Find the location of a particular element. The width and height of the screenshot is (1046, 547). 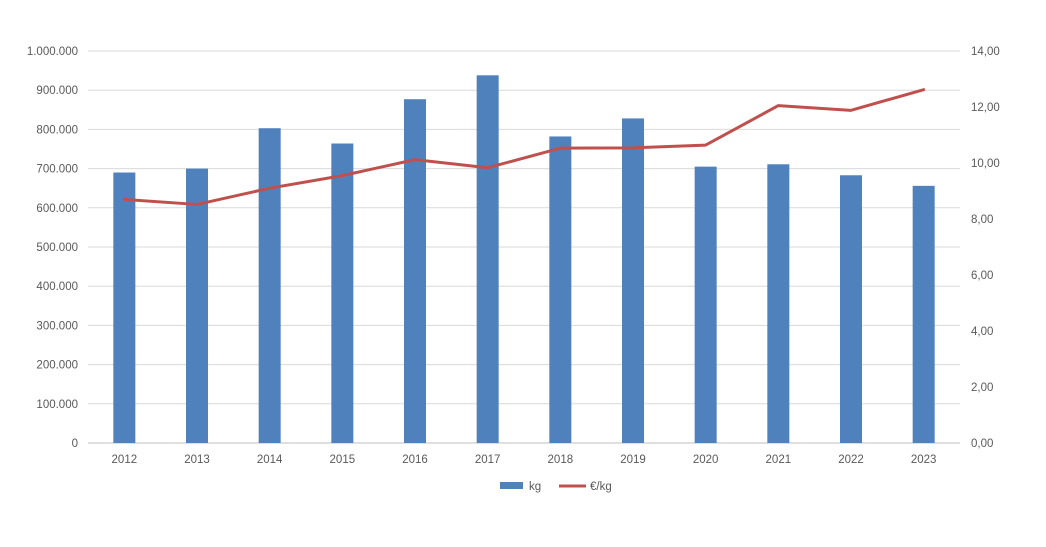

right-y-tick-label: 14,00 is located at coordinates (985, 52).